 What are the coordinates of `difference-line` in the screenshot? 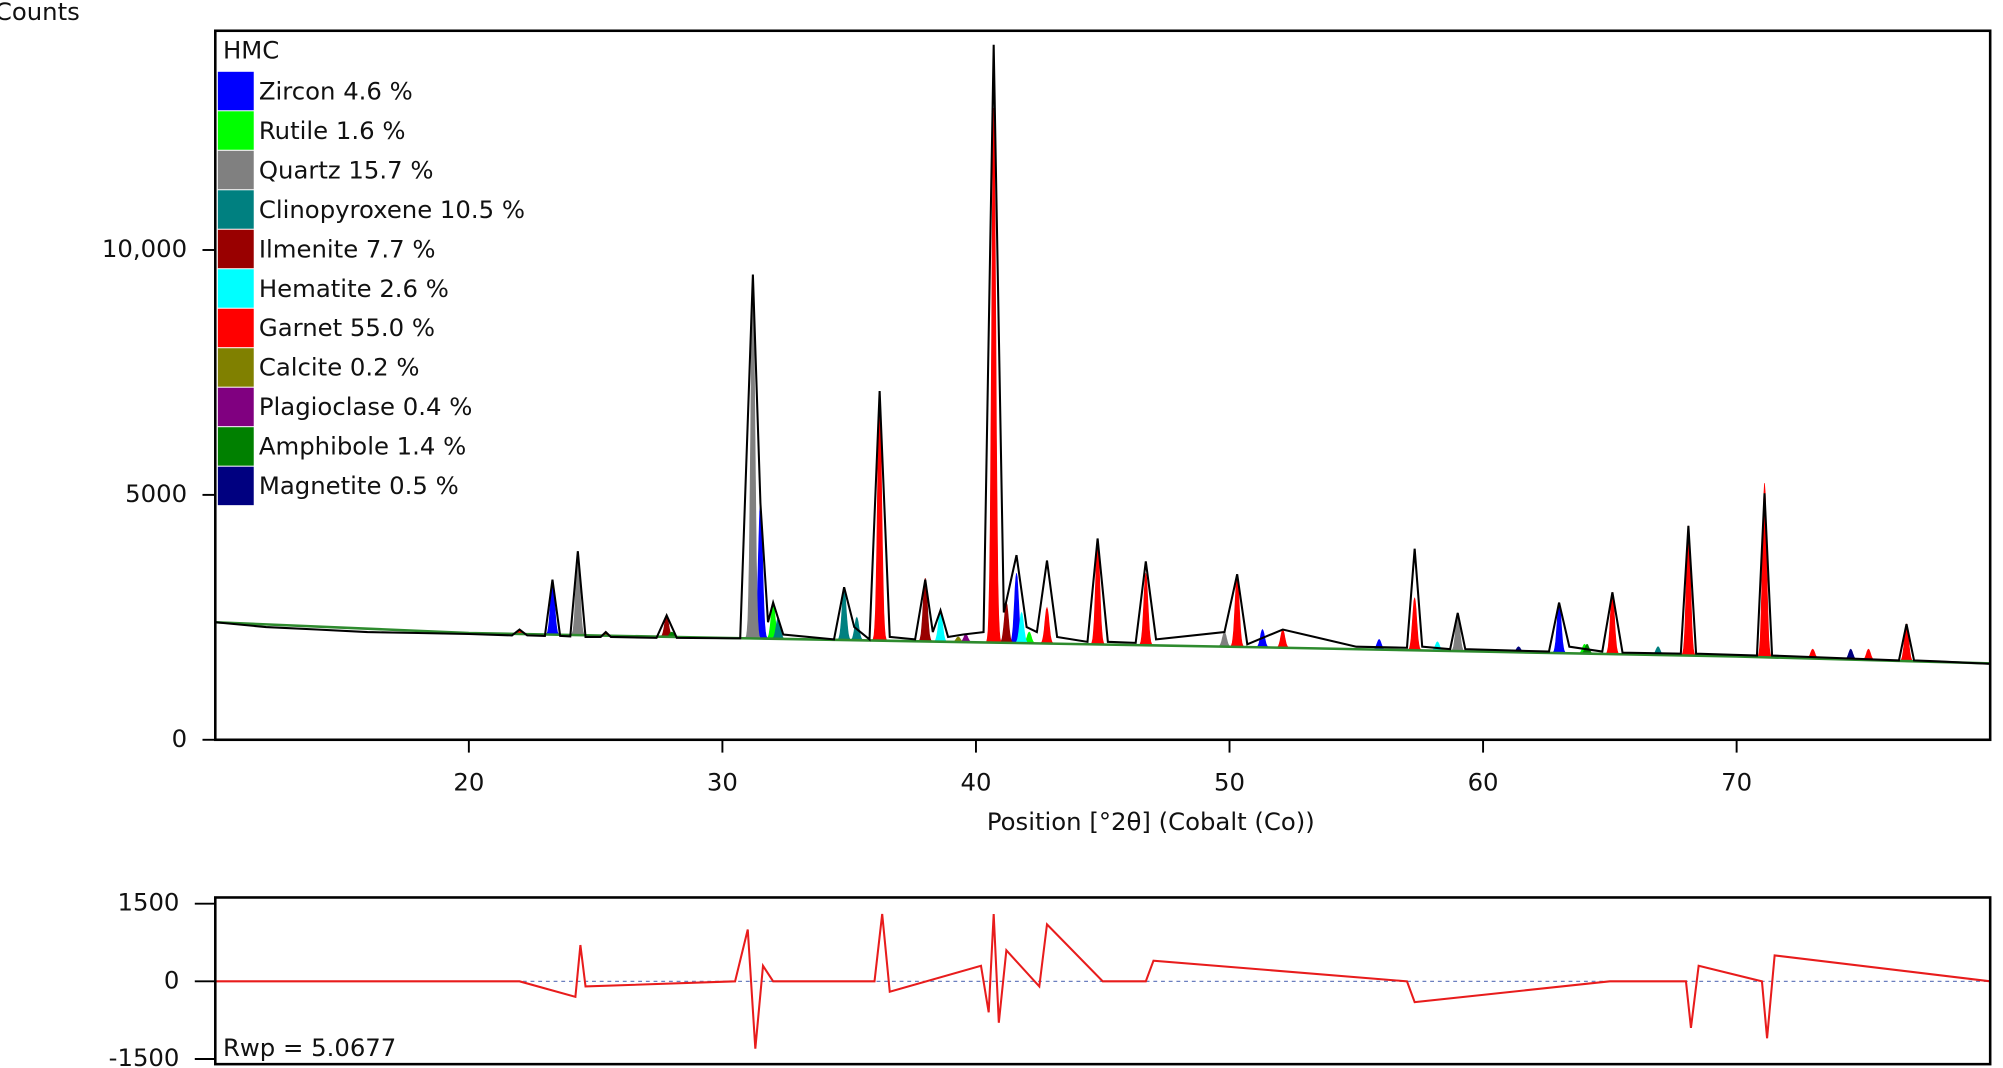 It's located at (1103, 981).